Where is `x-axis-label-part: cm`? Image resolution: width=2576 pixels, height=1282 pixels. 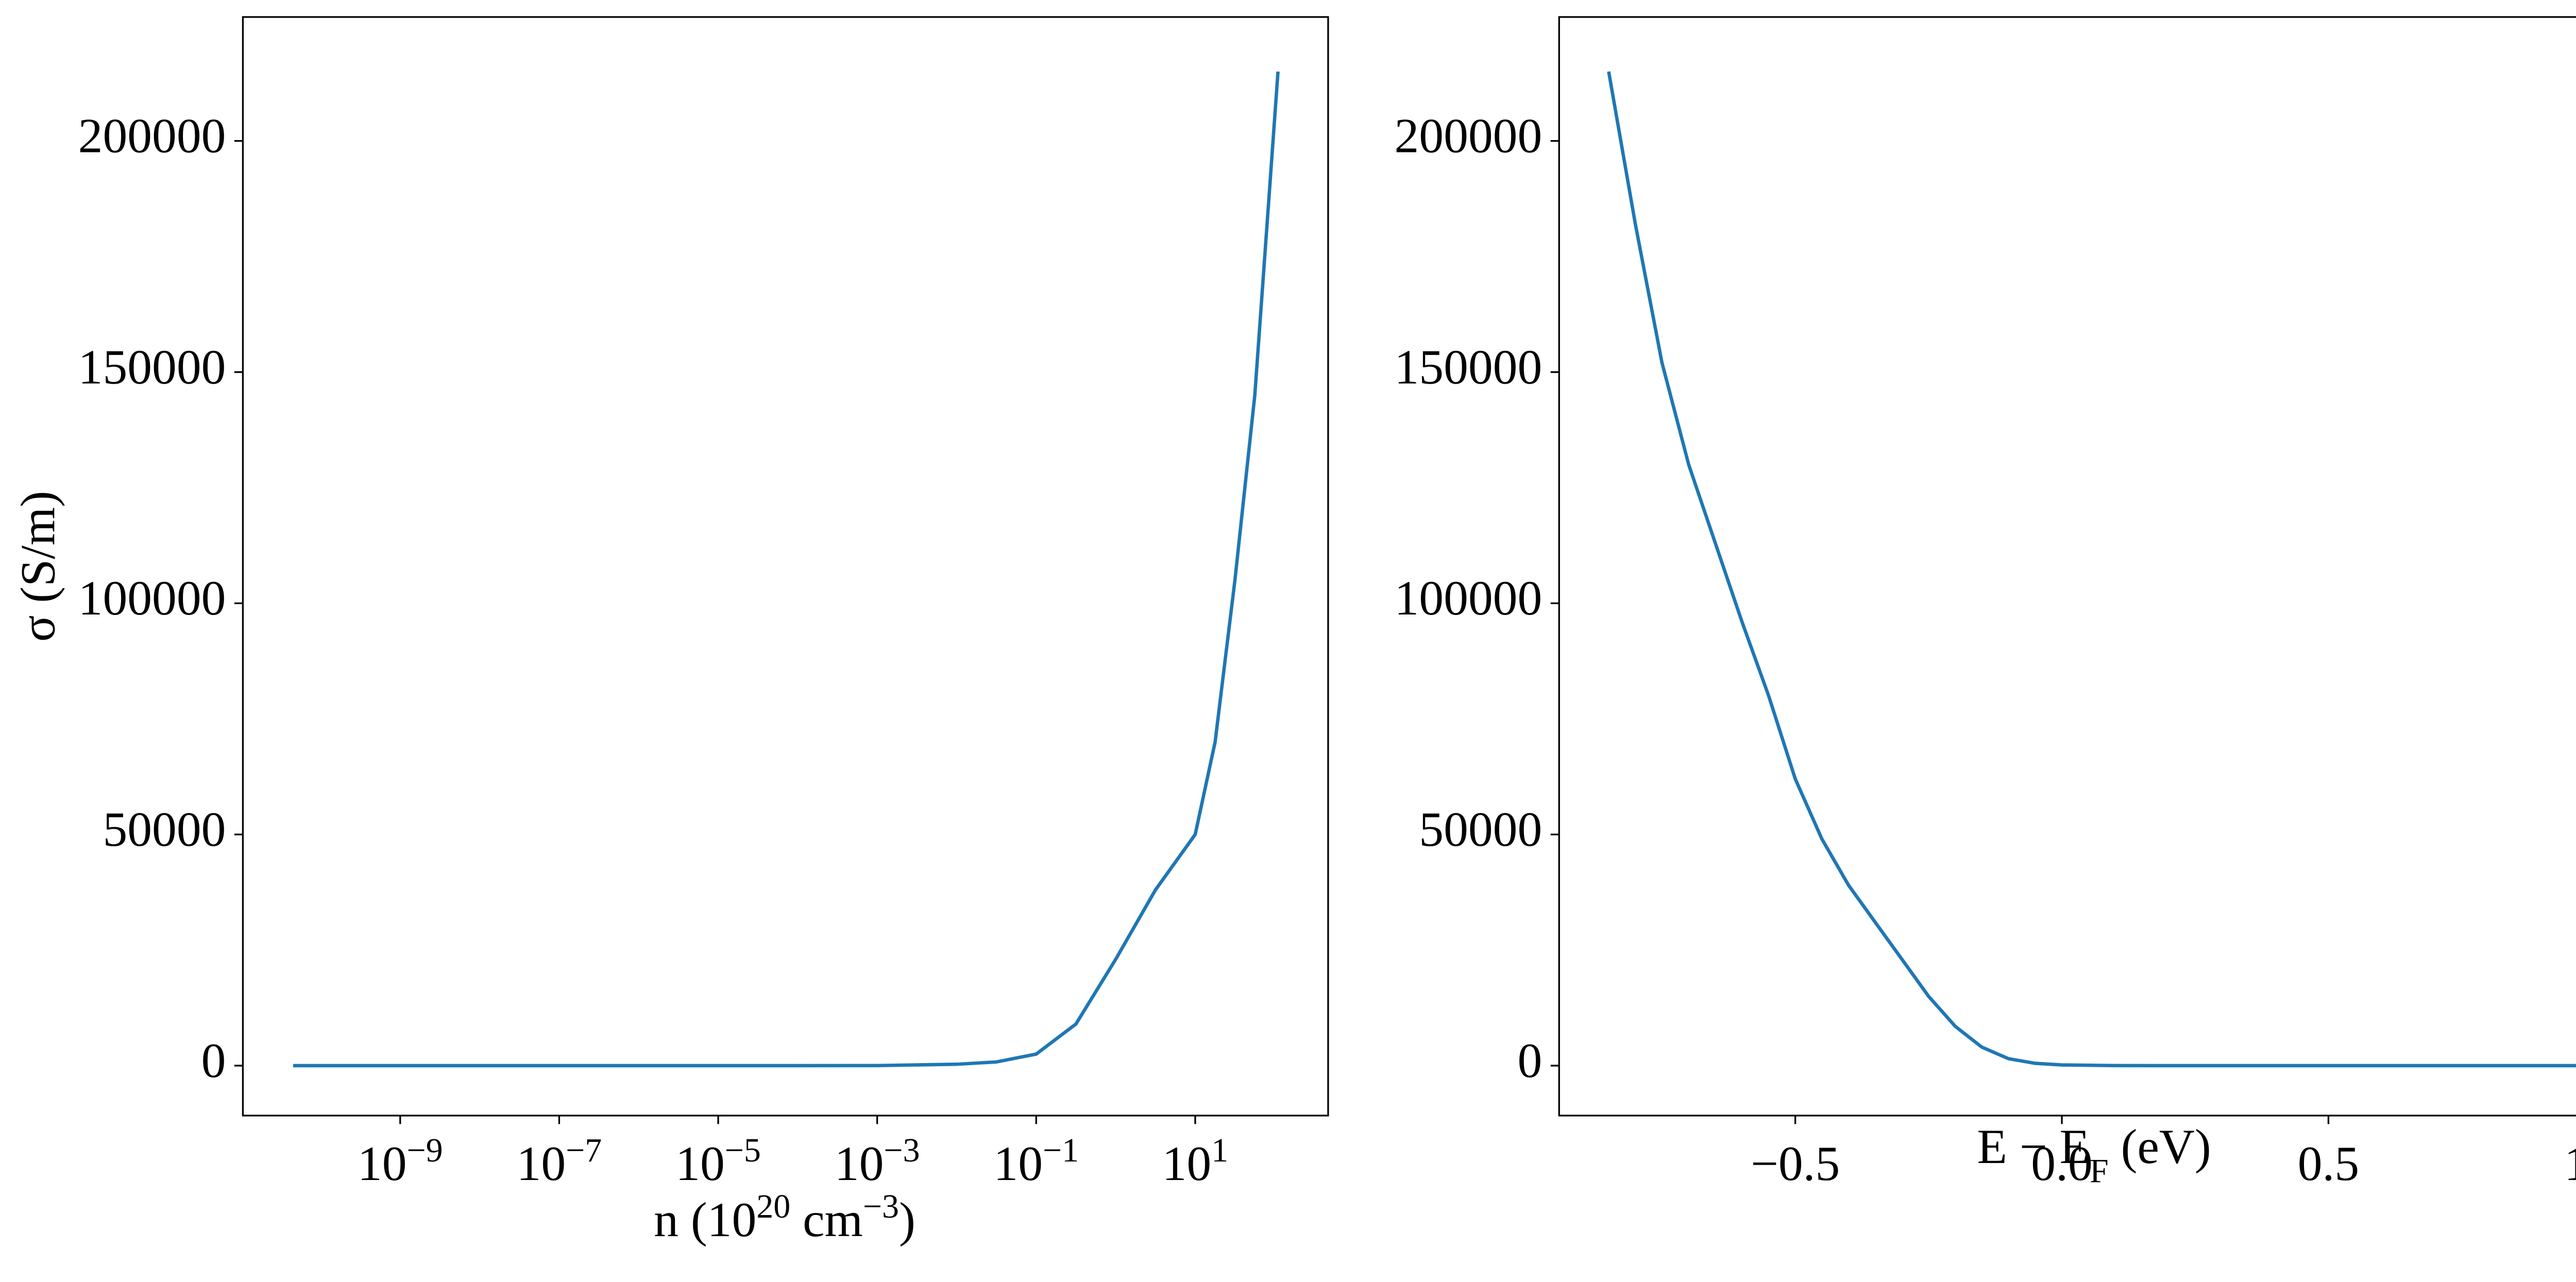
x-axis-label-part: cm is located at coordinates (826, 1219).